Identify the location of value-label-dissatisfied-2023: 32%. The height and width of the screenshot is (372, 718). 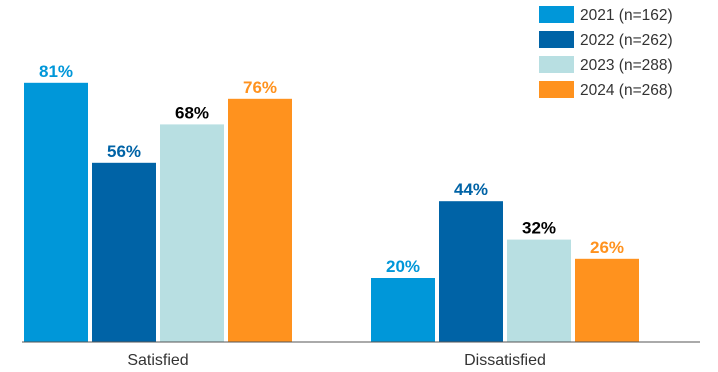
(539, 228).